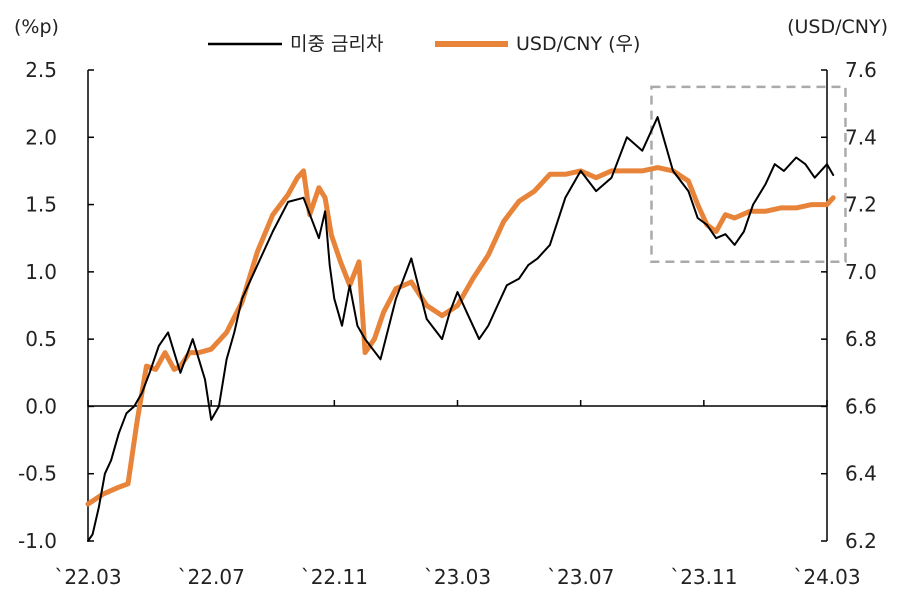  What do you see at coordinates (861, 406) in the screenshot?
I see `right-tick-label: 6.6` at bounding box center [861, 406].